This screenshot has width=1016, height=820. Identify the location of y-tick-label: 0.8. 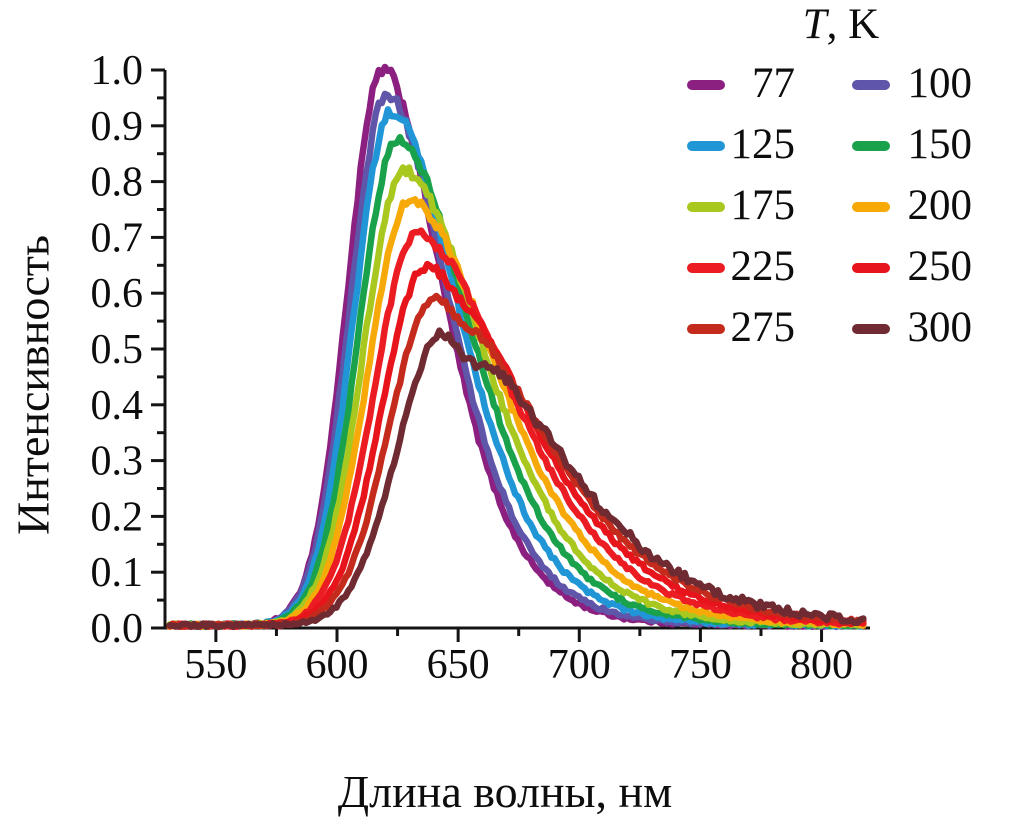
(117, 183).